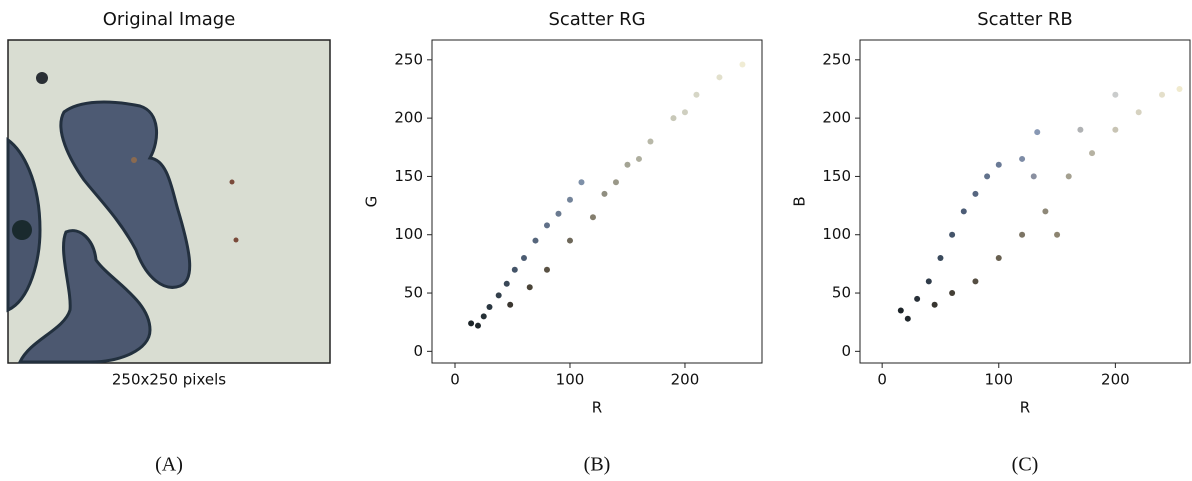 The width and height of the screenshot is (1192, 481). I want to click on panel-label: (A), so click(169, 465).